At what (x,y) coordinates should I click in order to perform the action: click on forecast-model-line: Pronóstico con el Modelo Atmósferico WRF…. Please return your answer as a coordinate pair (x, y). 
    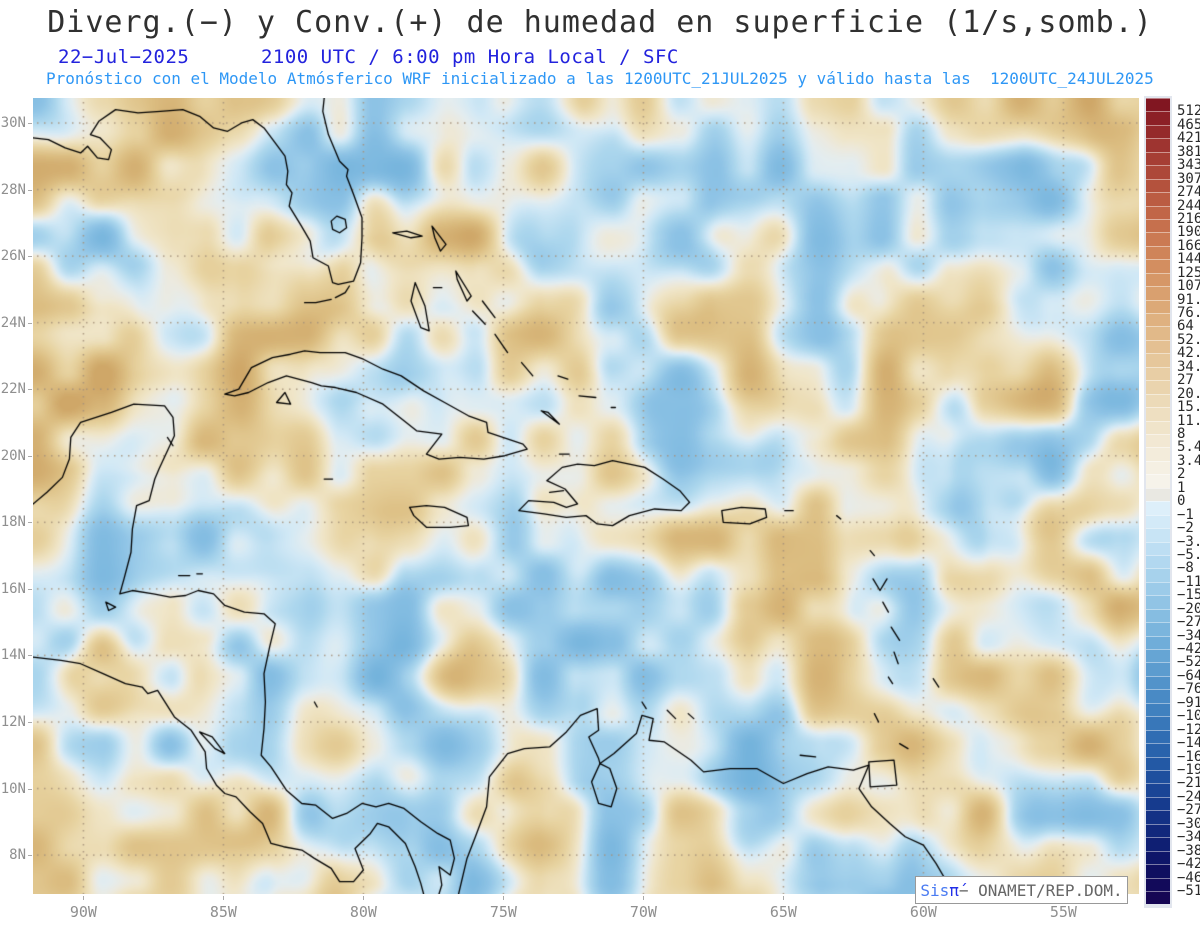
    Looking at the image, I should click on (600, 78).